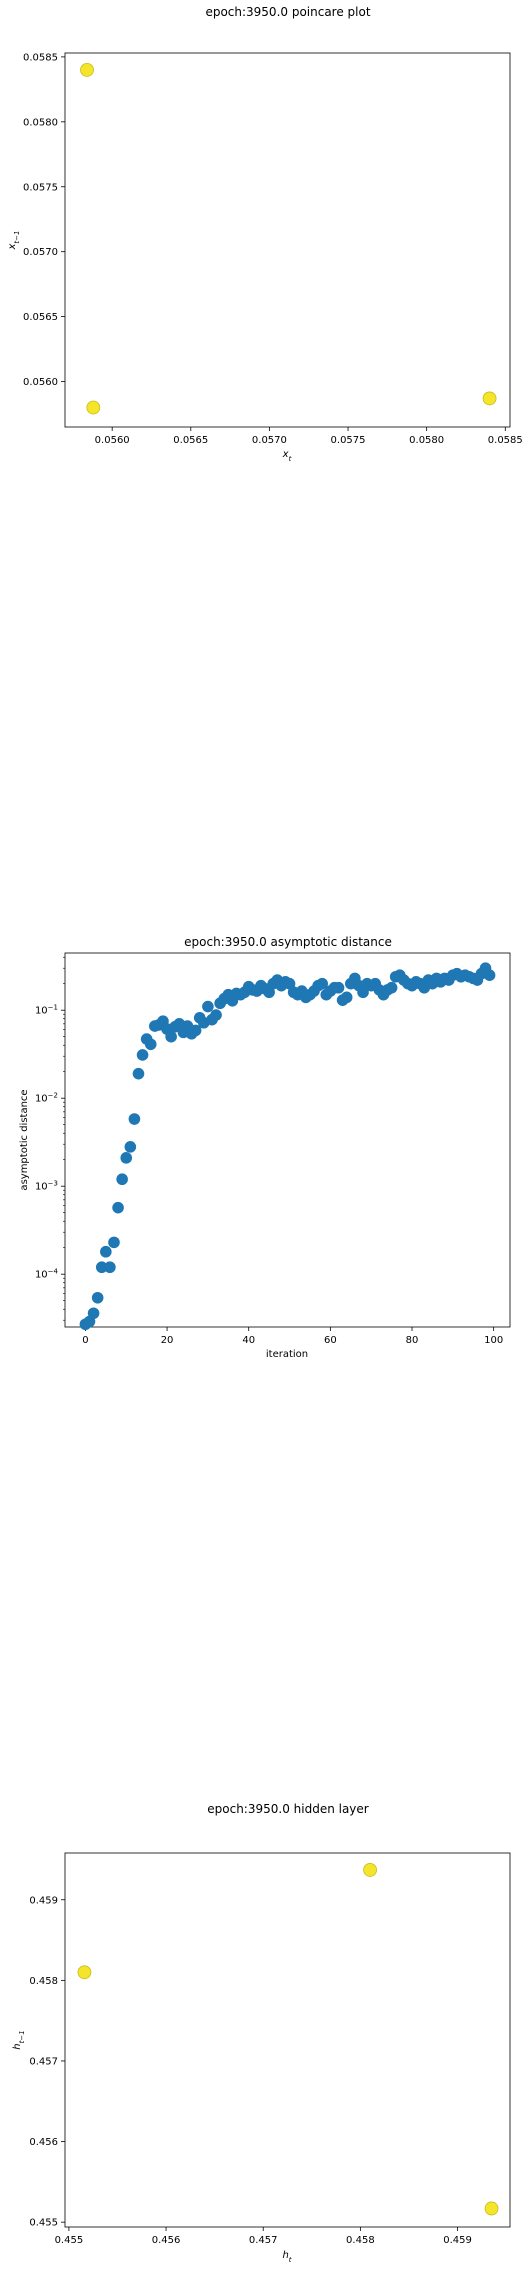 This screenshot has height=2269, width=530. I want to click on x-tick-label: 0.0565, so click(190, 440).